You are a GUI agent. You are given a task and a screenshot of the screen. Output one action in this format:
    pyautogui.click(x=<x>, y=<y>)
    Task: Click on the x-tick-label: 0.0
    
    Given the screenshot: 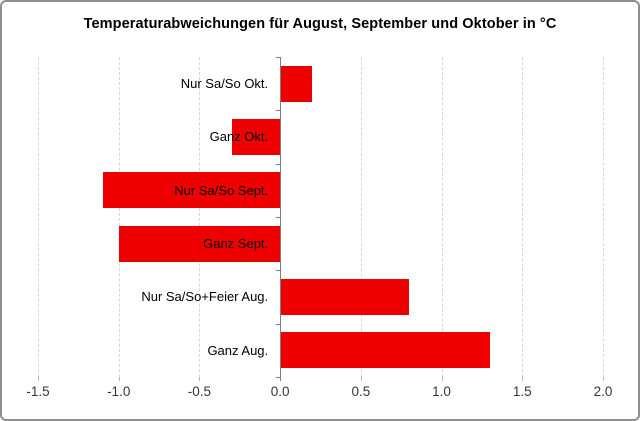 What is the action you would take?
    pyautogui.click(x=280, y=391)
    